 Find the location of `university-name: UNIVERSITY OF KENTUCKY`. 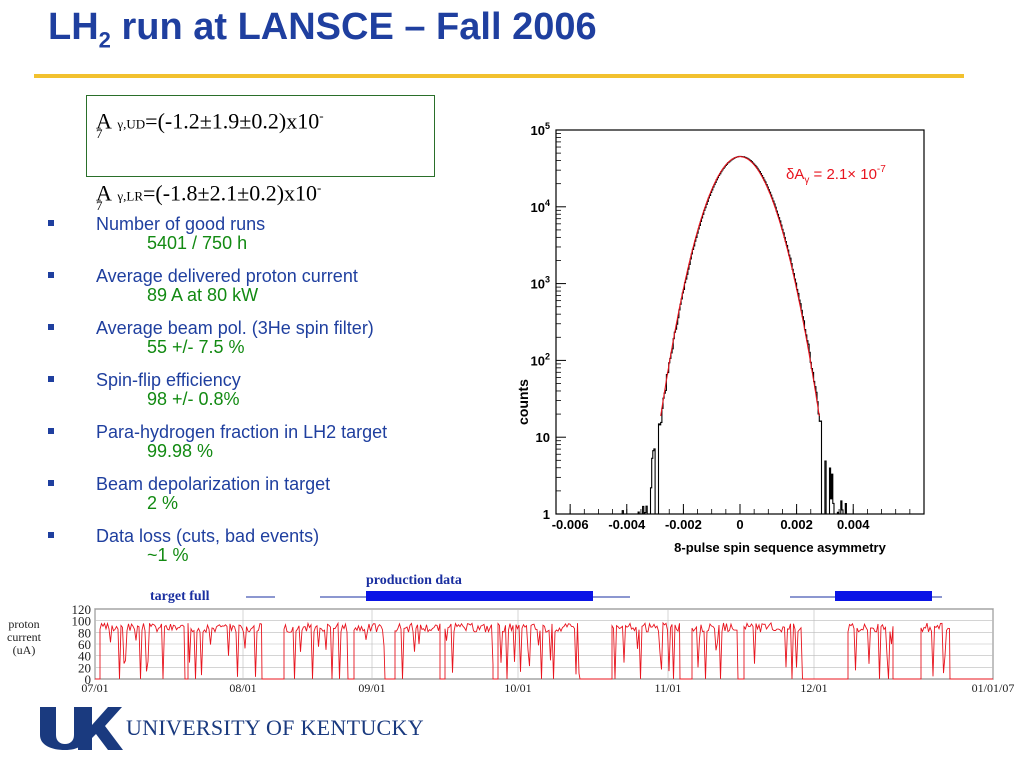

university-name: UNIVERSITY OF KENTUCKY is located at coordinates (275, 727).